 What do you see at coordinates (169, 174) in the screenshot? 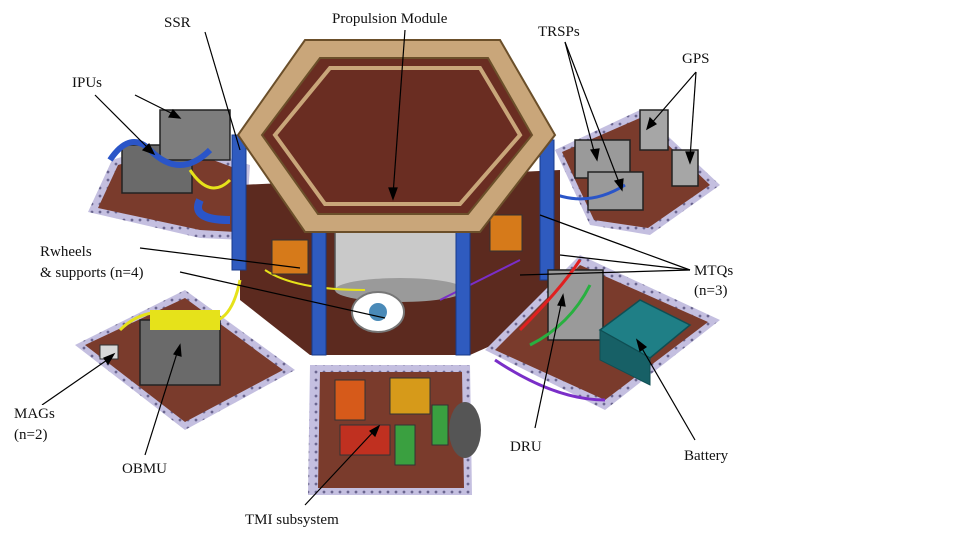
I see `panel-ipus` at bounding box center [169, 174].